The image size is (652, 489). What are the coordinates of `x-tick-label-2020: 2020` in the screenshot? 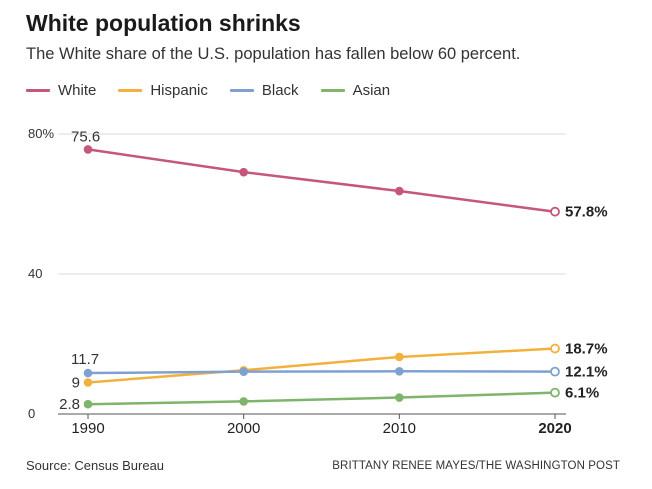 It's located at (554, 428).